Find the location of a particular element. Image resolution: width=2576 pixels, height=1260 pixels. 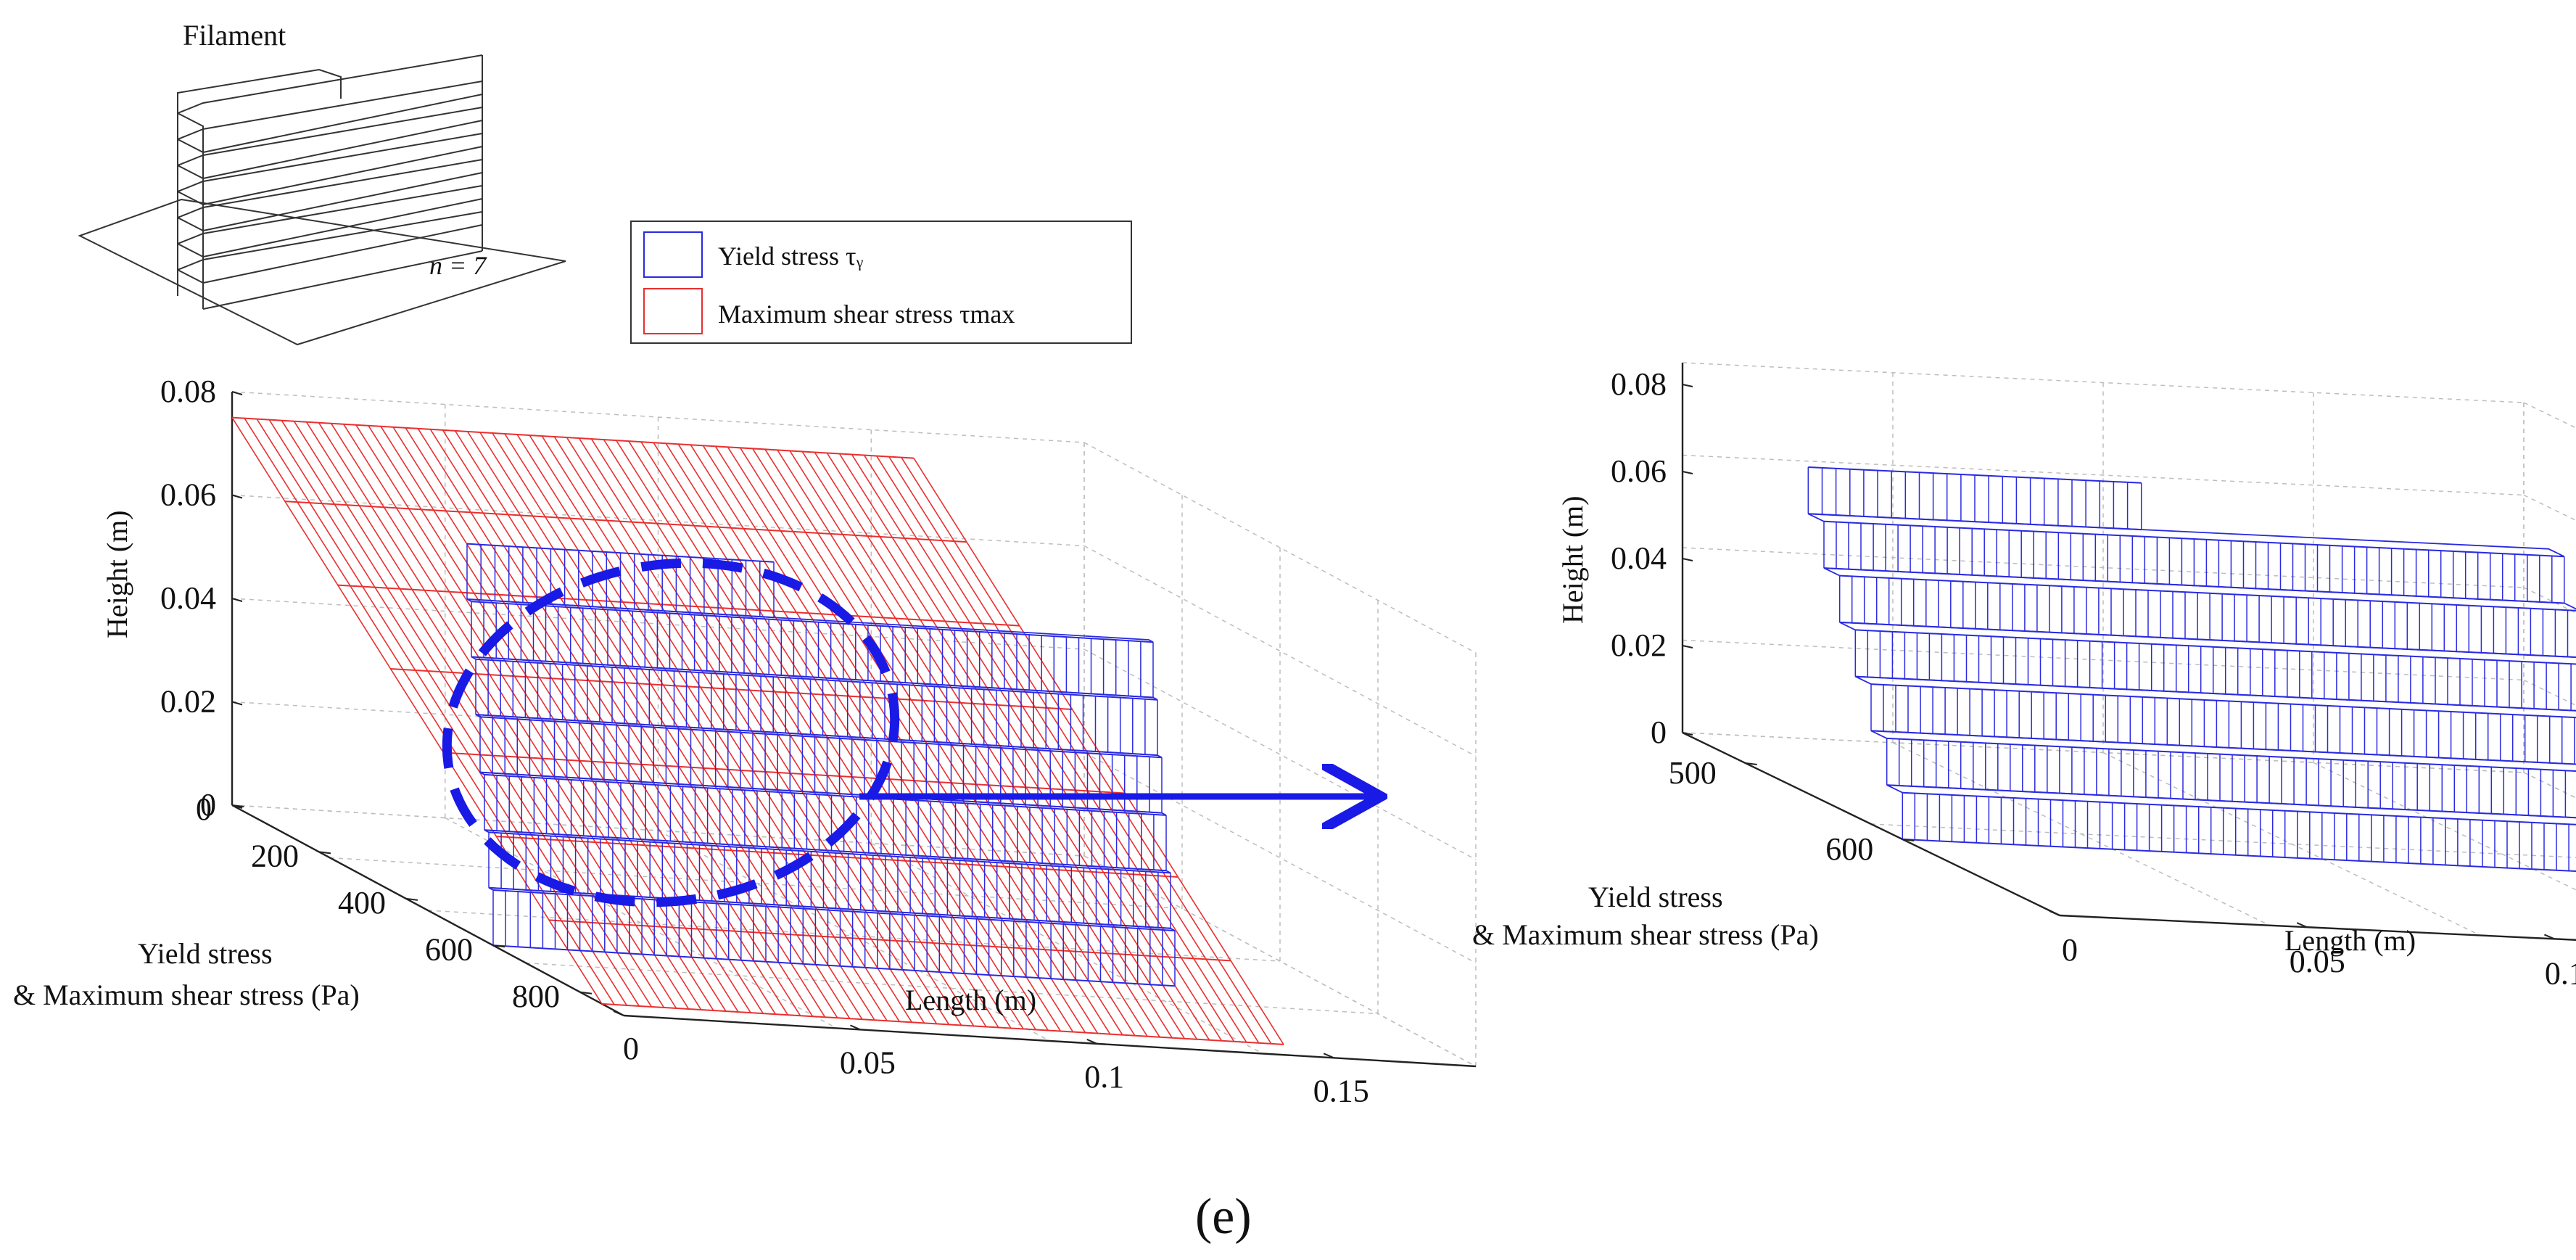

schematic-title: Filament is located at coordinates (234, 35).